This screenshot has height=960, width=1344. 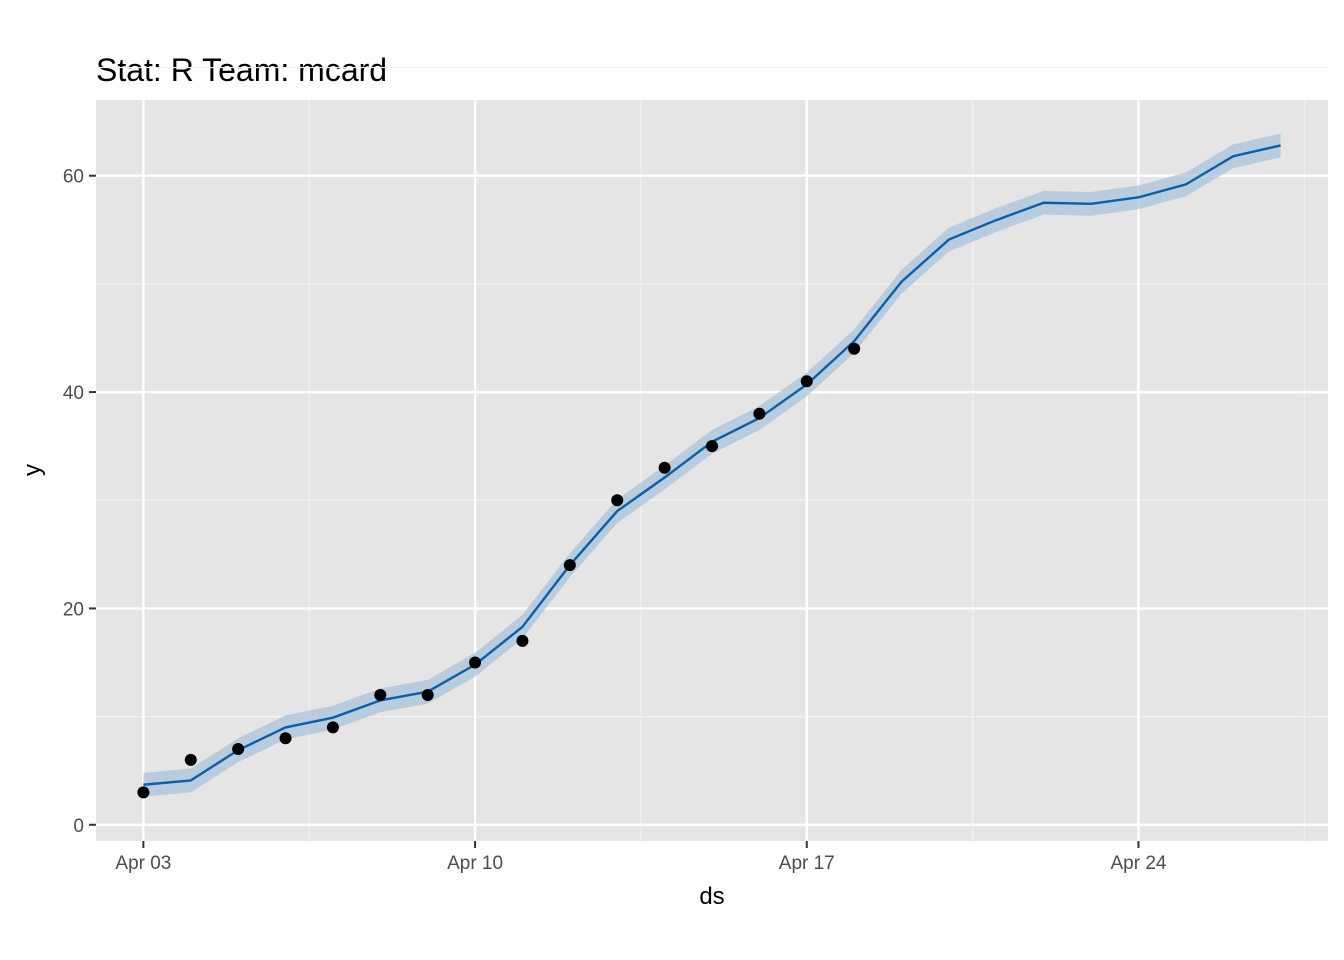 What do you see at coordinates (807, 863) in the screenshot?
I see `x-tick-label: Apr 17` at bounding box center [807, 863].